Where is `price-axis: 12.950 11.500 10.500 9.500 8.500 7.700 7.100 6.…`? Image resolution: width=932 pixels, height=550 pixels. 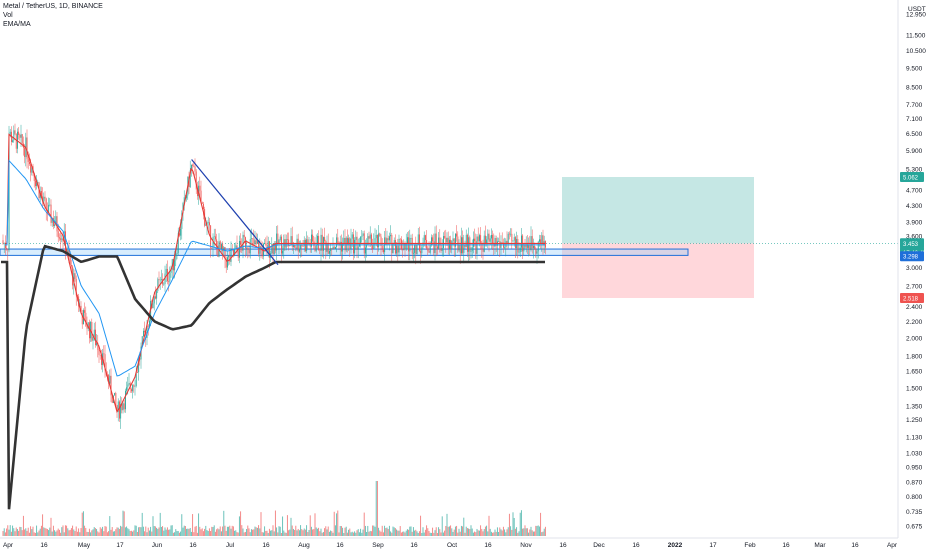
price-axis: 12.950 11.500 10.500 9.500 8.500 7.700 7.100 6.… is located at coordinates (916, 265).